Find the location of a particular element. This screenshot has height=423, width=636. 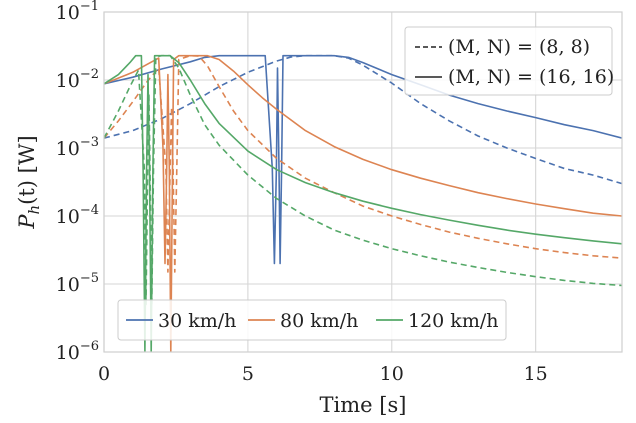

y-axis-label: Ph(t) [W] is located at coordinates (29, 182).